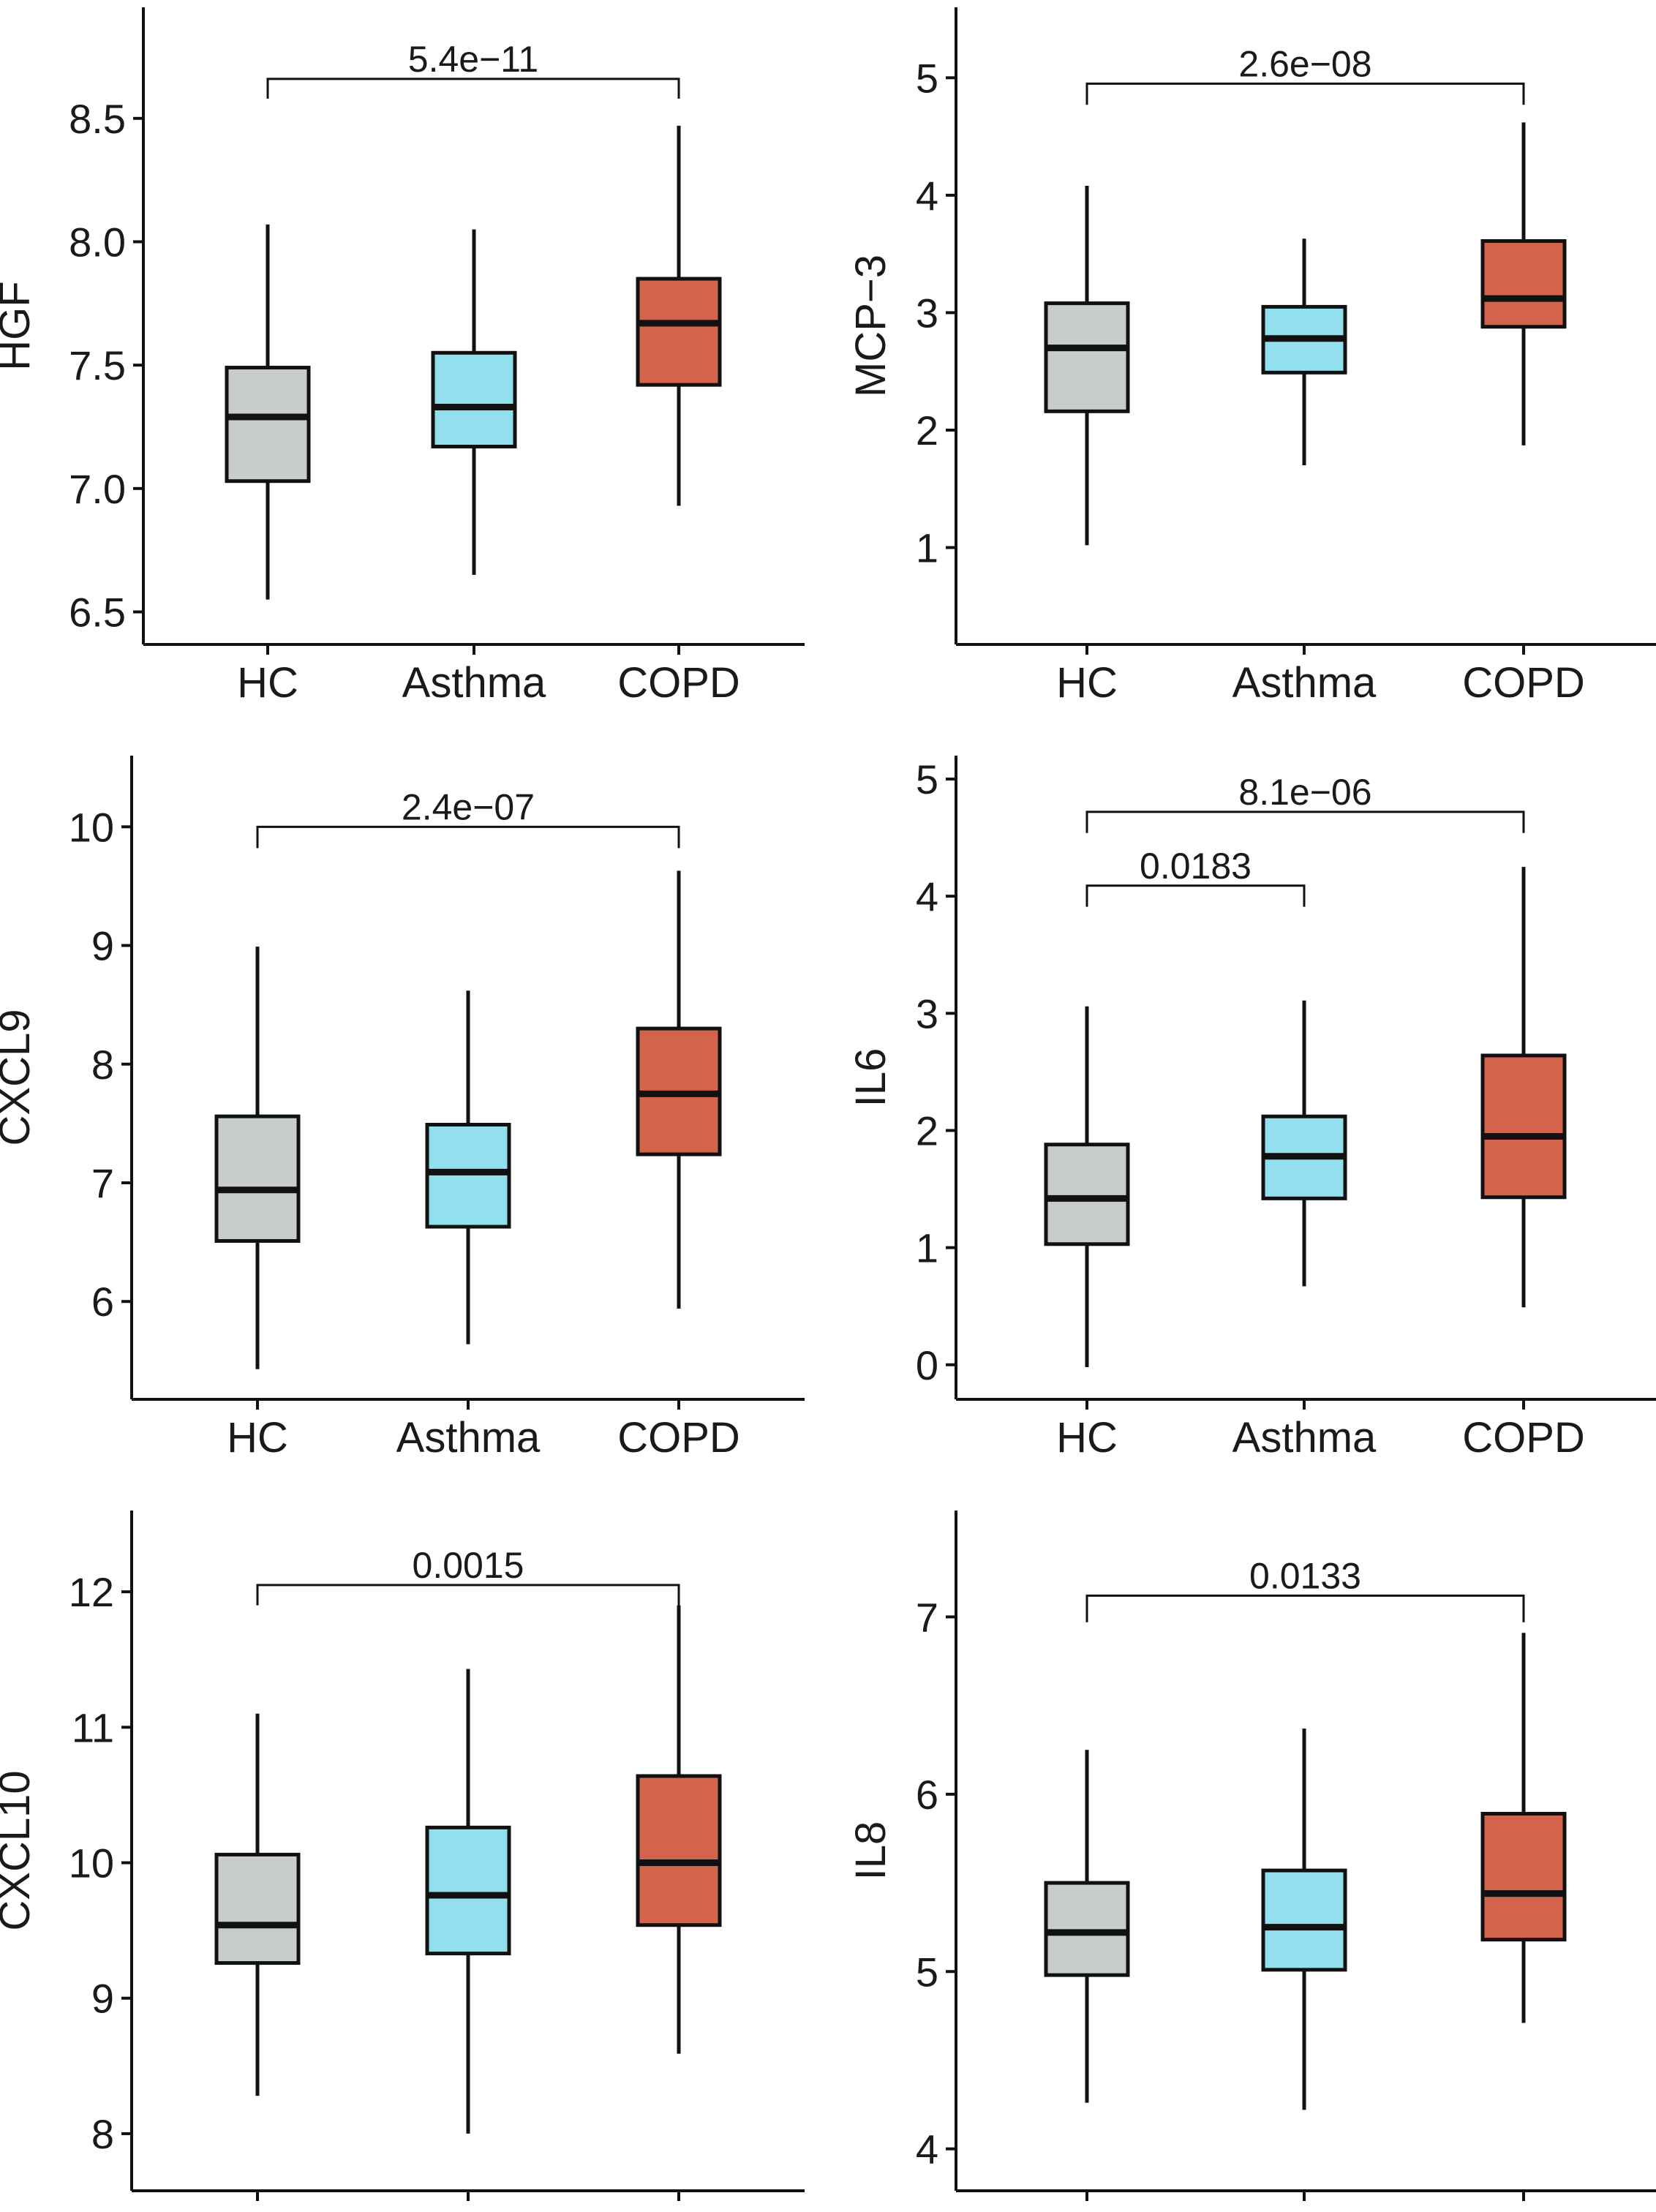 This screenshot has height=2212, width=1656. Describe the element at coordinates (91, 1592) in the screenshot. I see `y-tick-label: 12` at that location.